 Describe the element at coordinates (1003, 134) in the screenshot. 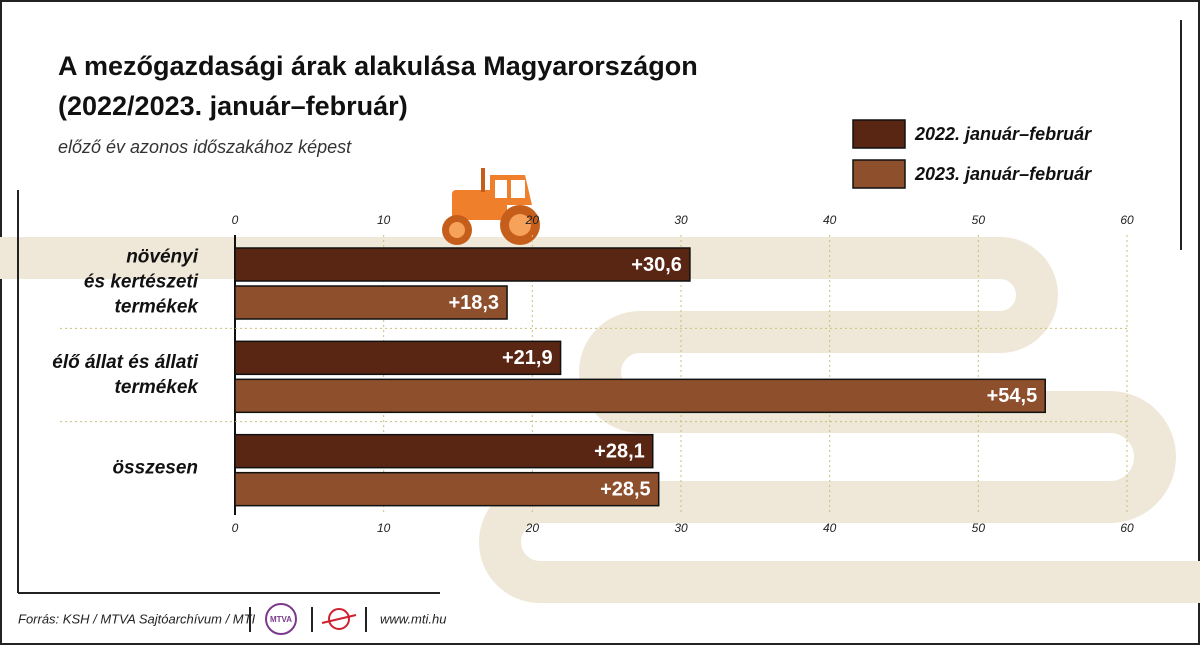

I see `legend-label: 2022. január–február` at that location.